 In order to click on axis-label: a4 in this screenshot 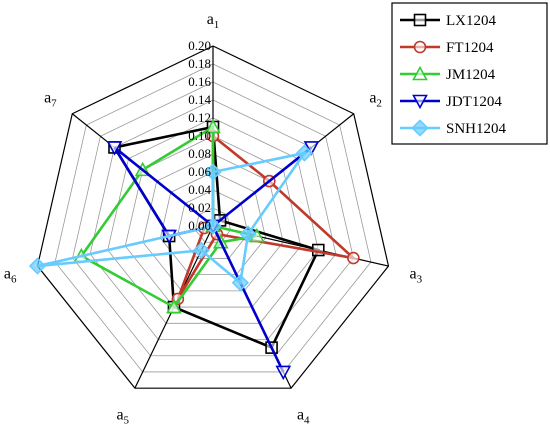, I will do `click(303, 416)`.